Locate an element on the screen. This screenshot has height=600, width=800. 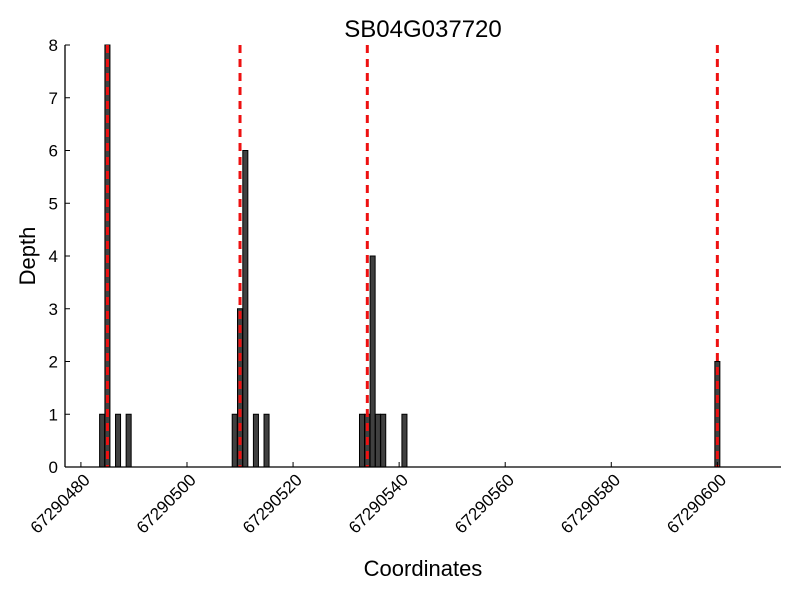
x-tick-label-4: 67290560 is located at coordinates (484, 503).